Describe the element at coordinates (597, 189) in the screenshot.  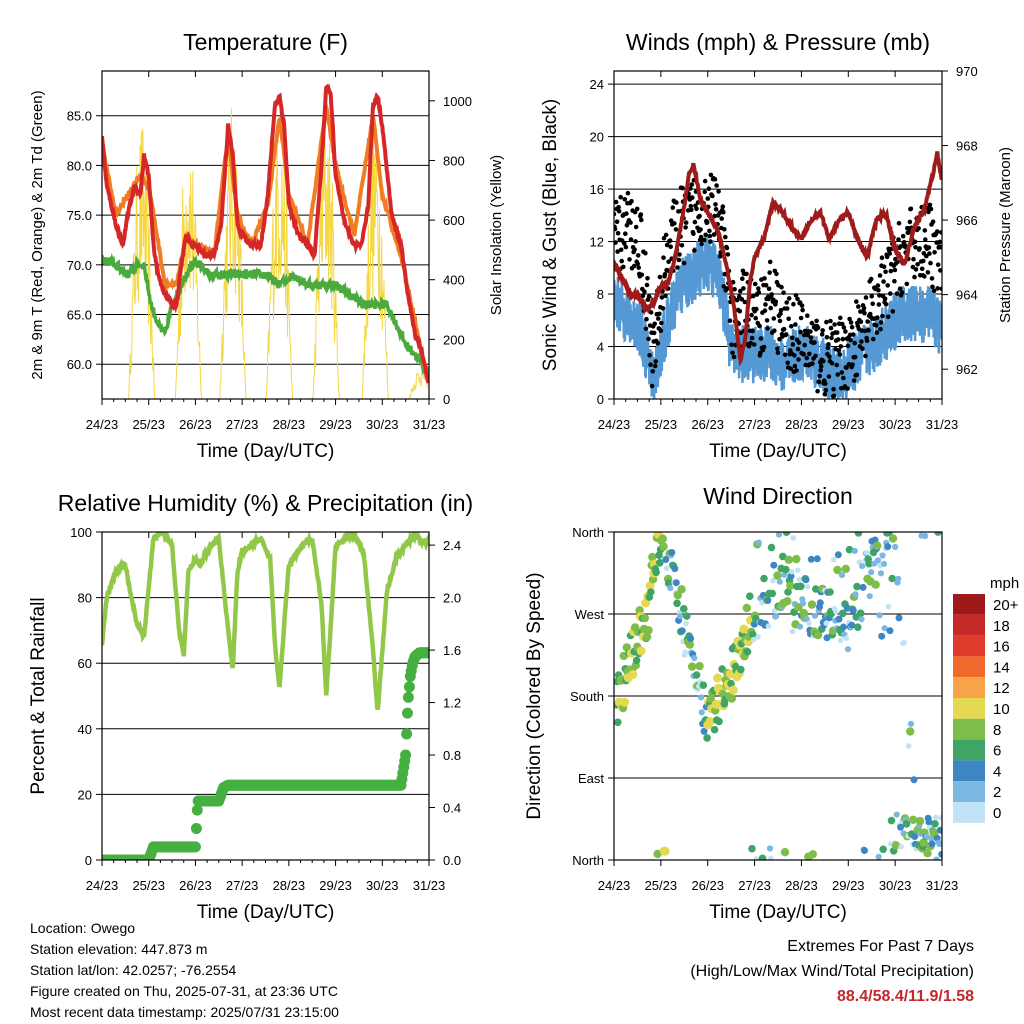
I see `y-tick-label: 16` at that location.